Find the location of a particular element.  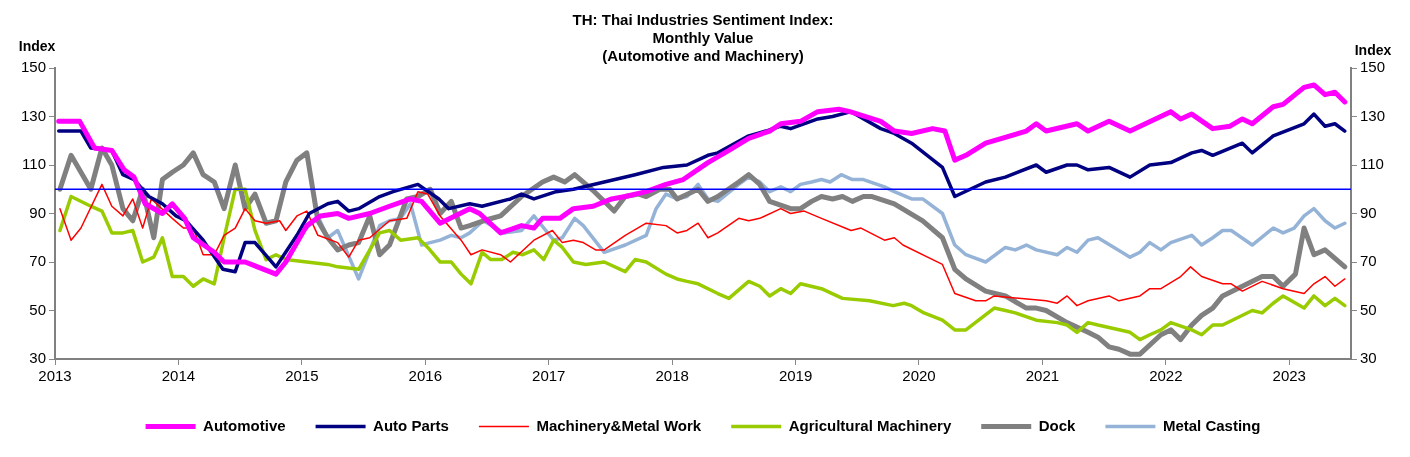

y2-tick-label: 150 is located at coordinates (1372, 67).